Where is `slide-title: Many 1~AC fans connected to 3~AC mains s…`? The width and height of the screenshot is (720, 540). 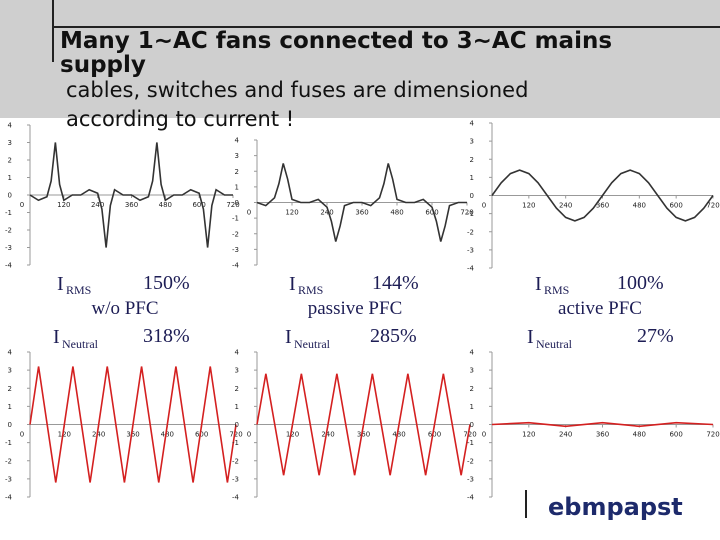
slide-title: Many 1~AC fans connected to 3~AC mains s… is located at coordinates (336, 53).